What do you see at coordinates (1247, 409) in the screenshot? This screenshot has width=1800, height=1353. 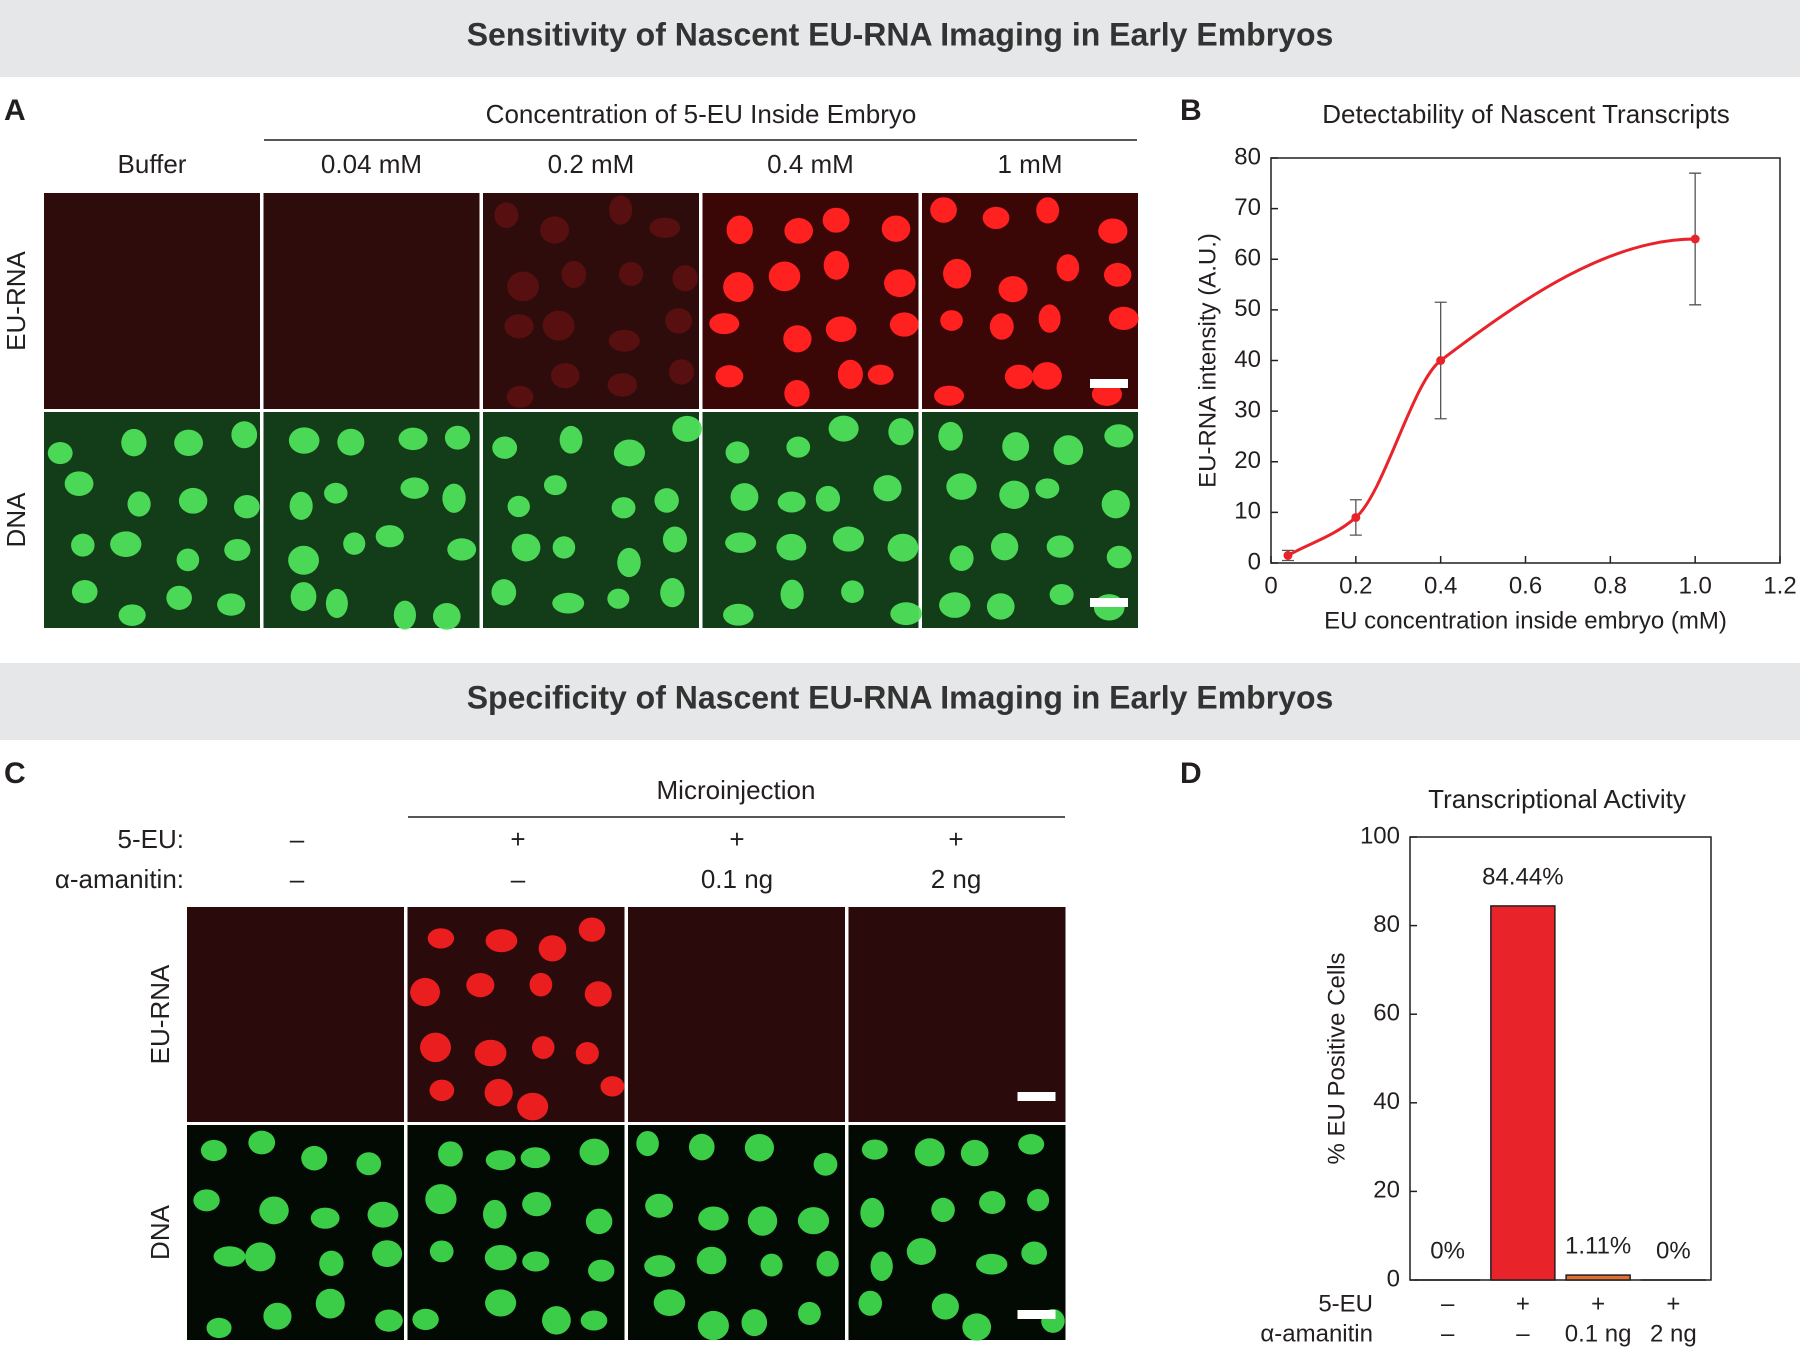 I see `y-tick-label: 30` at bounding box center [1247, 409].